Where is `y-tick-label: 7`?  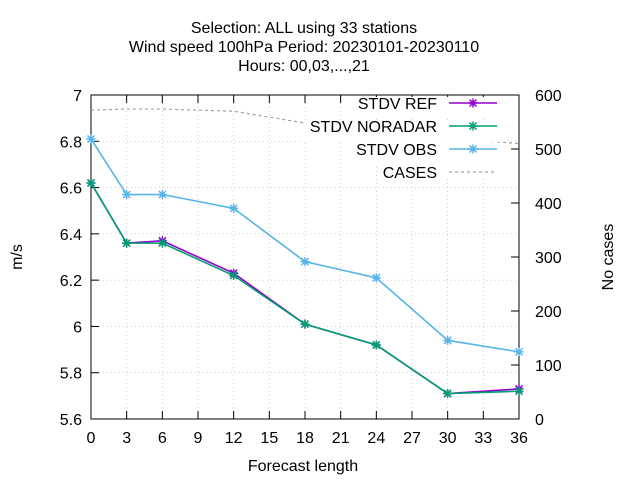 y-tick-label: 7 is located at coordinates (77, 96).